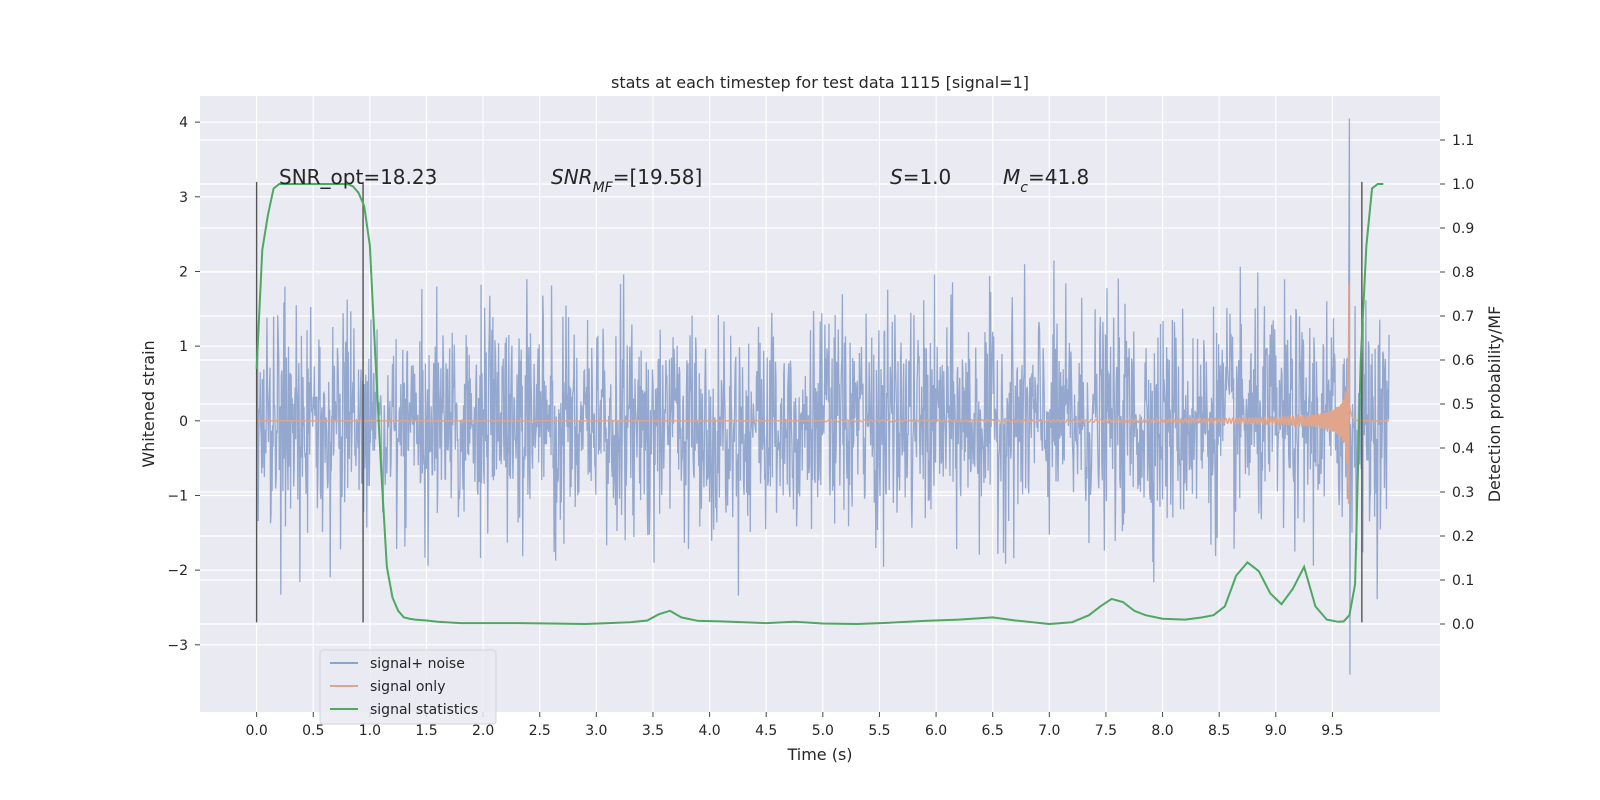 This screenshot has height=800, width=1600. I want to click on x-tick-label: 2.5, so click(540, 731).